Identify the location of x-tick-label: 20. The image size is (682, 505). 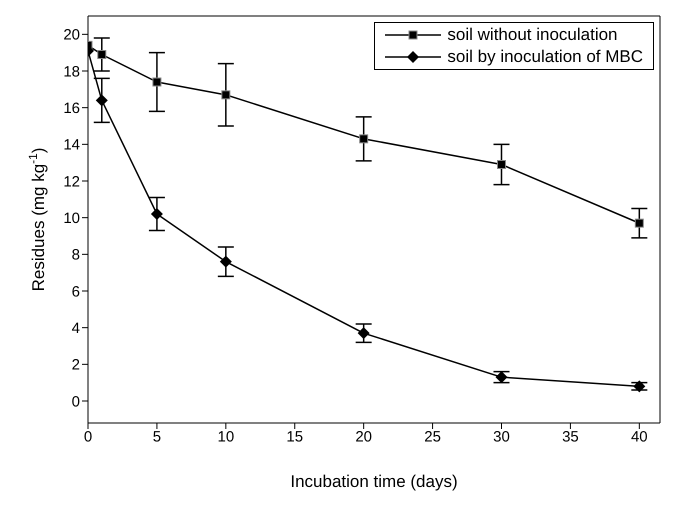
(363, 437).